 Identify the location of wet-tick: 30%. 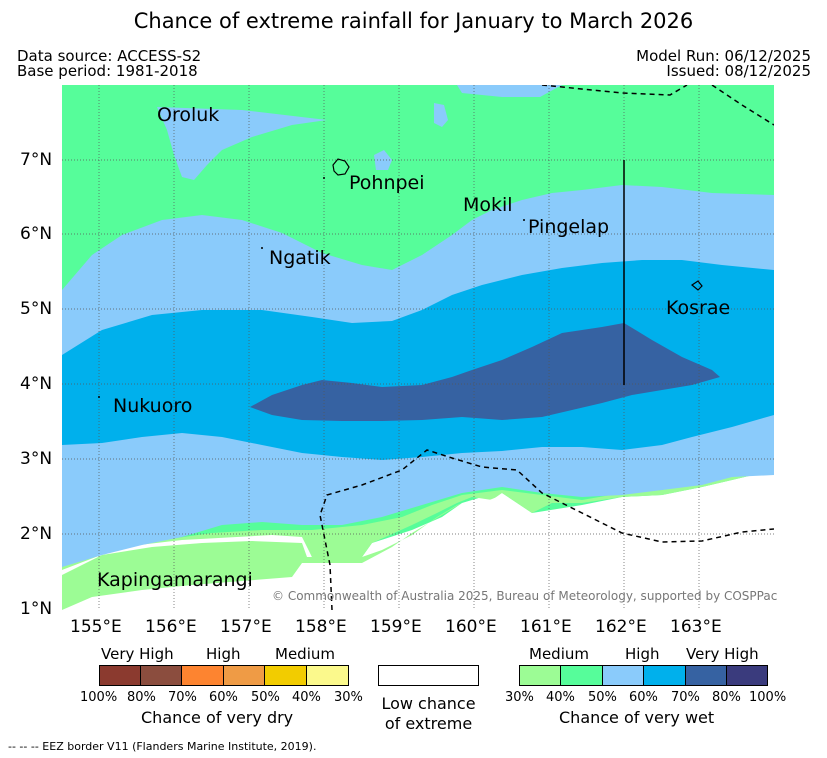
(519, 697).